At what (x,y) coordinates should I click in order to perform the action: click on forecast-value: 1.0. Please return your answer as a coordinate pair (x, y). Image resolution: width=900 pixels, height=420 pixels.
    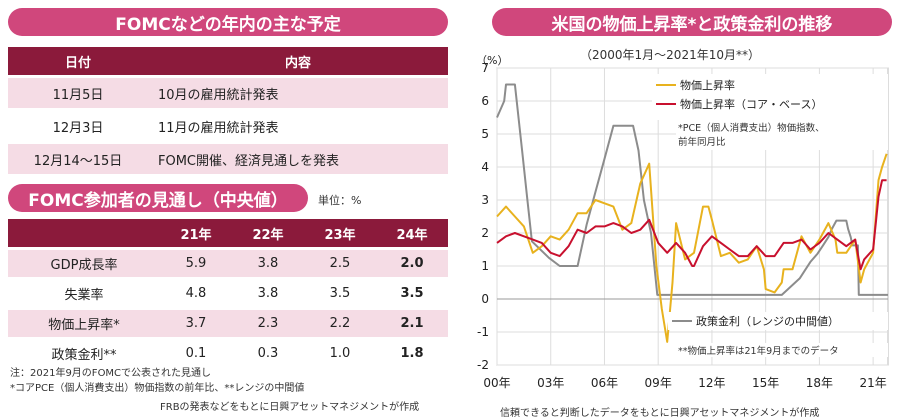
    Looking at the image, I should click on (340, 353).